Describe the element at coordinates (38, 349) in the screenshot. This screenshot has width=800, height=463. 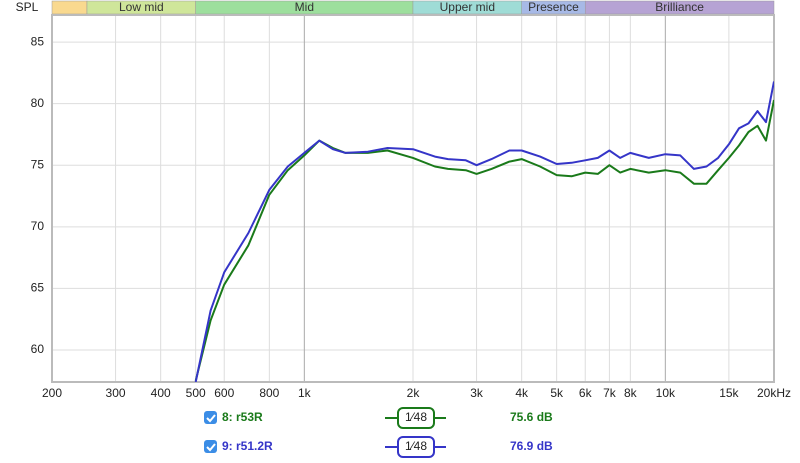
I see `y-tick-label: 60` at that location.